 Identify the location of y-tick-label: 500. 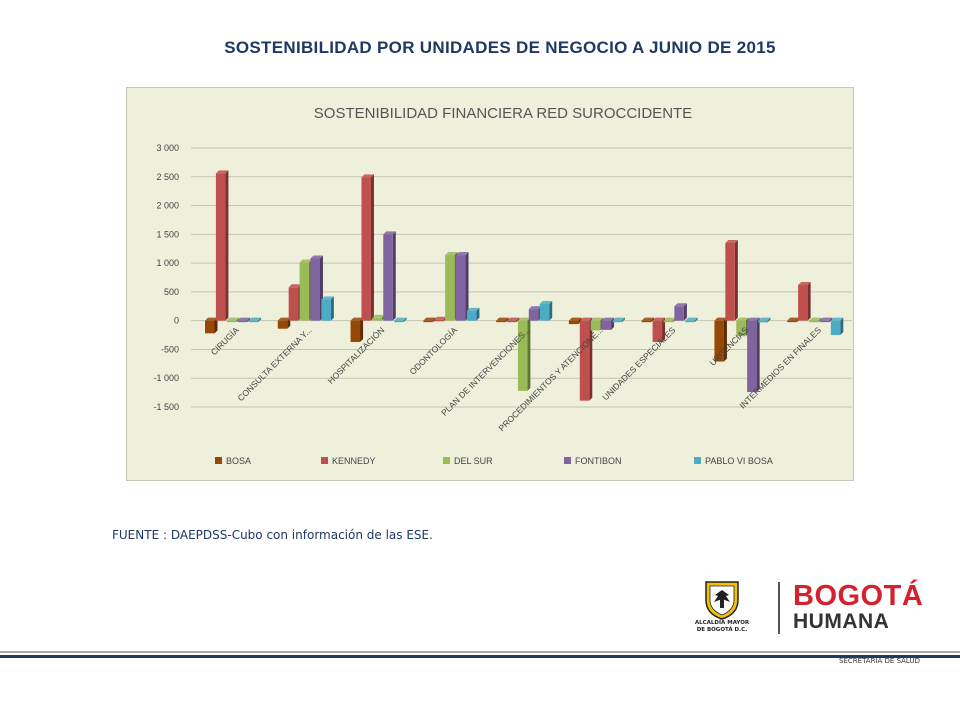
(171, 292).